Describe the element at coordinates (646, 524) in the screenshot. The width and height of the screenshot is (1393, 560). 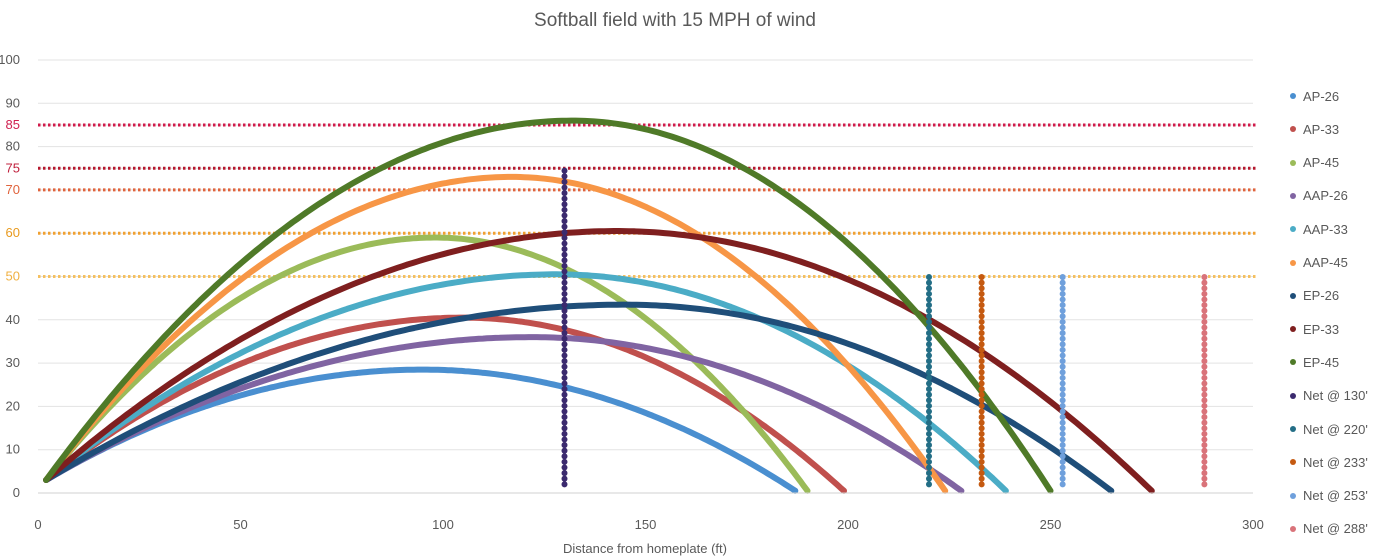
I see `x-tick-label: 150` at that location.